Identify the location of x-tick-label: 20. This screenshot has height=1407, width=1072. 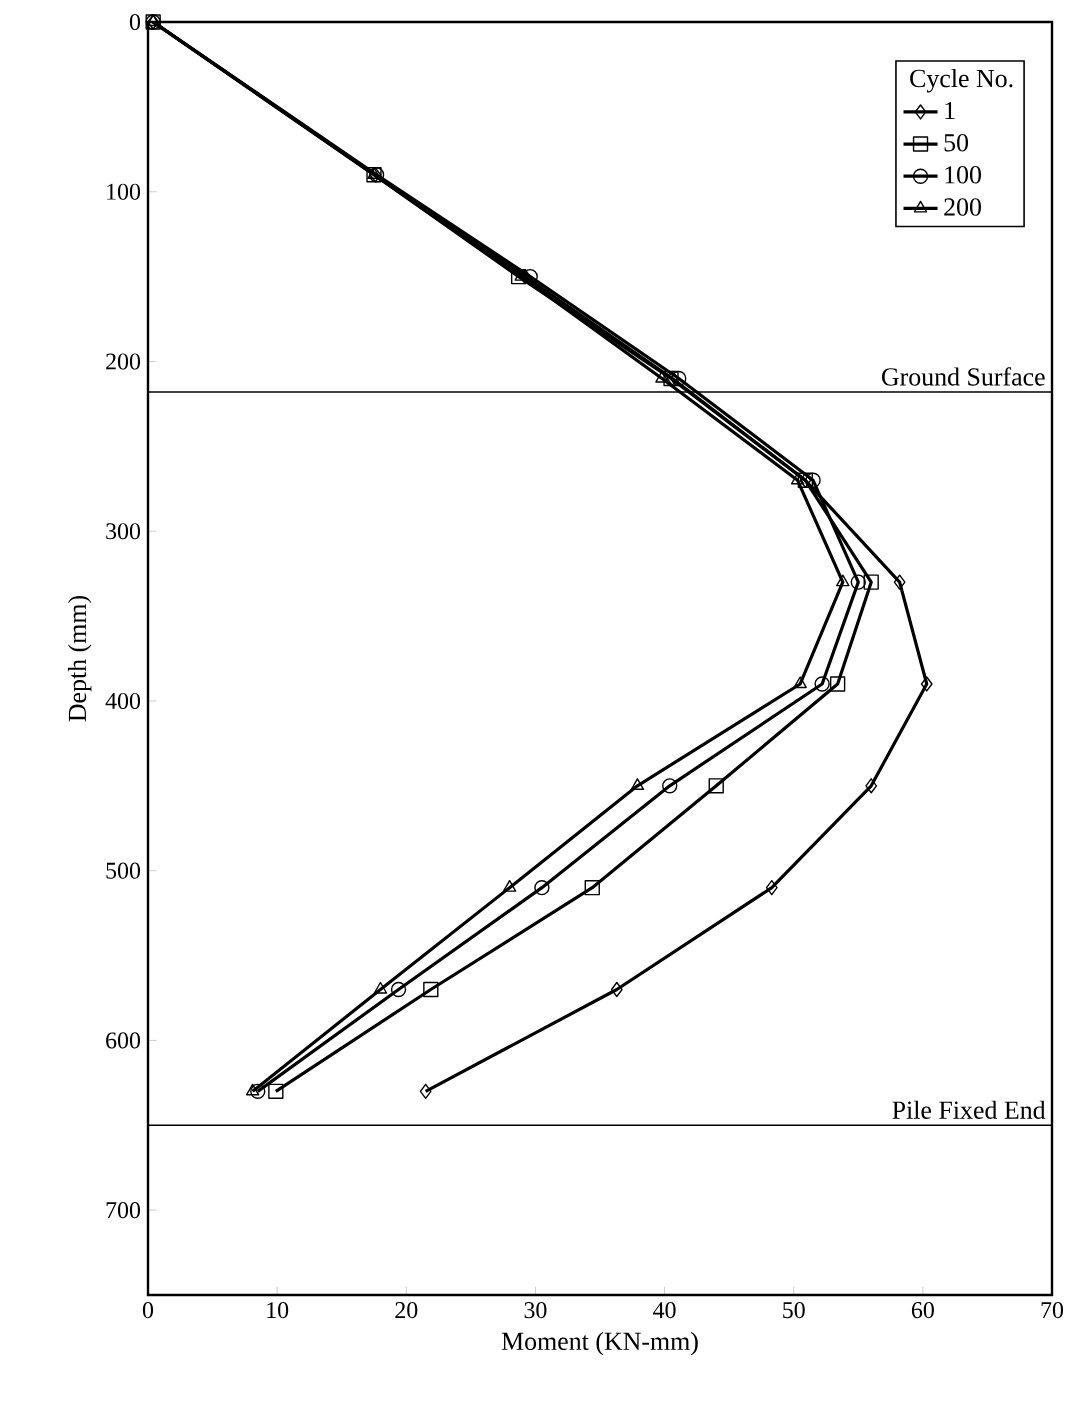
(406, 1310).